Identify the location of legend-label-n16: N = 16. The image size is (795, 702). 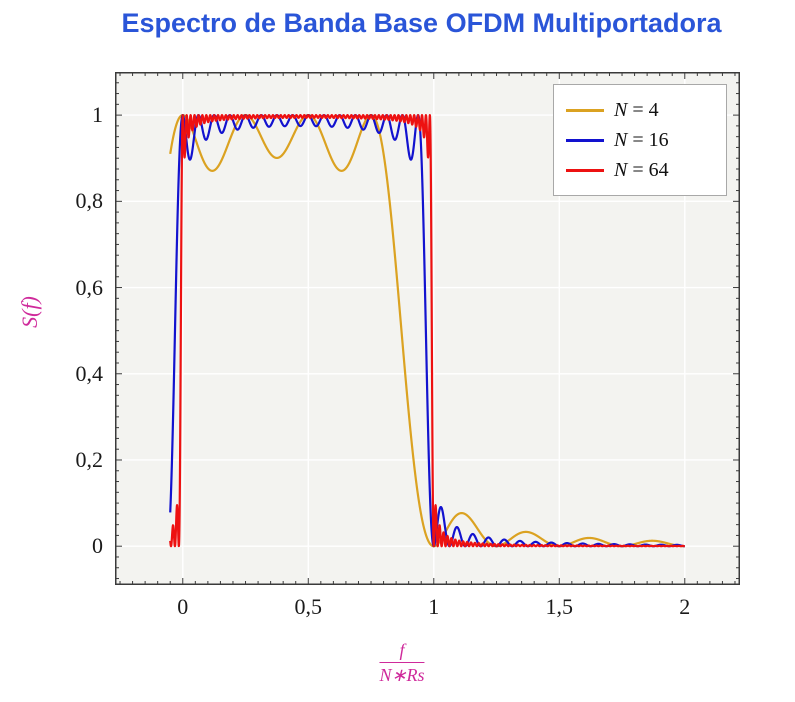
(641, 139).